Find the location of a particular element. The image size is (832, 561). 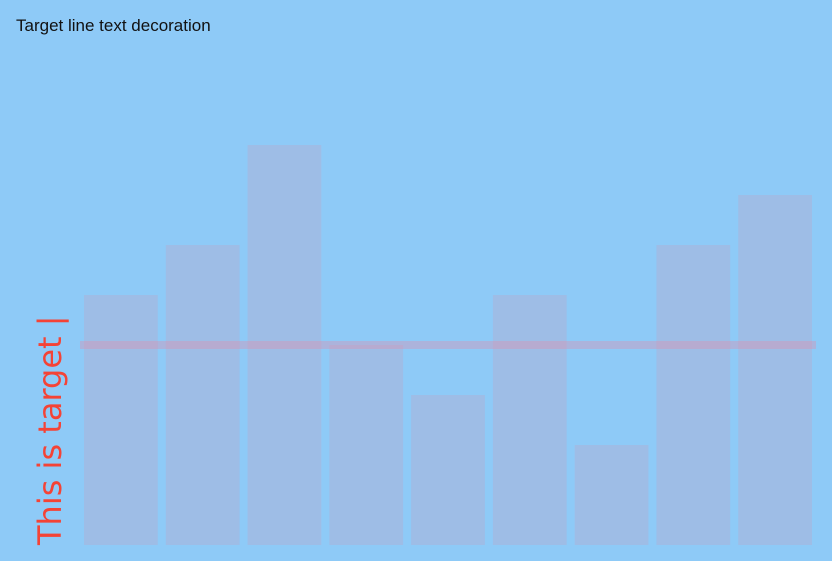

target-label: This is target | is located at coordinates (50, 430).